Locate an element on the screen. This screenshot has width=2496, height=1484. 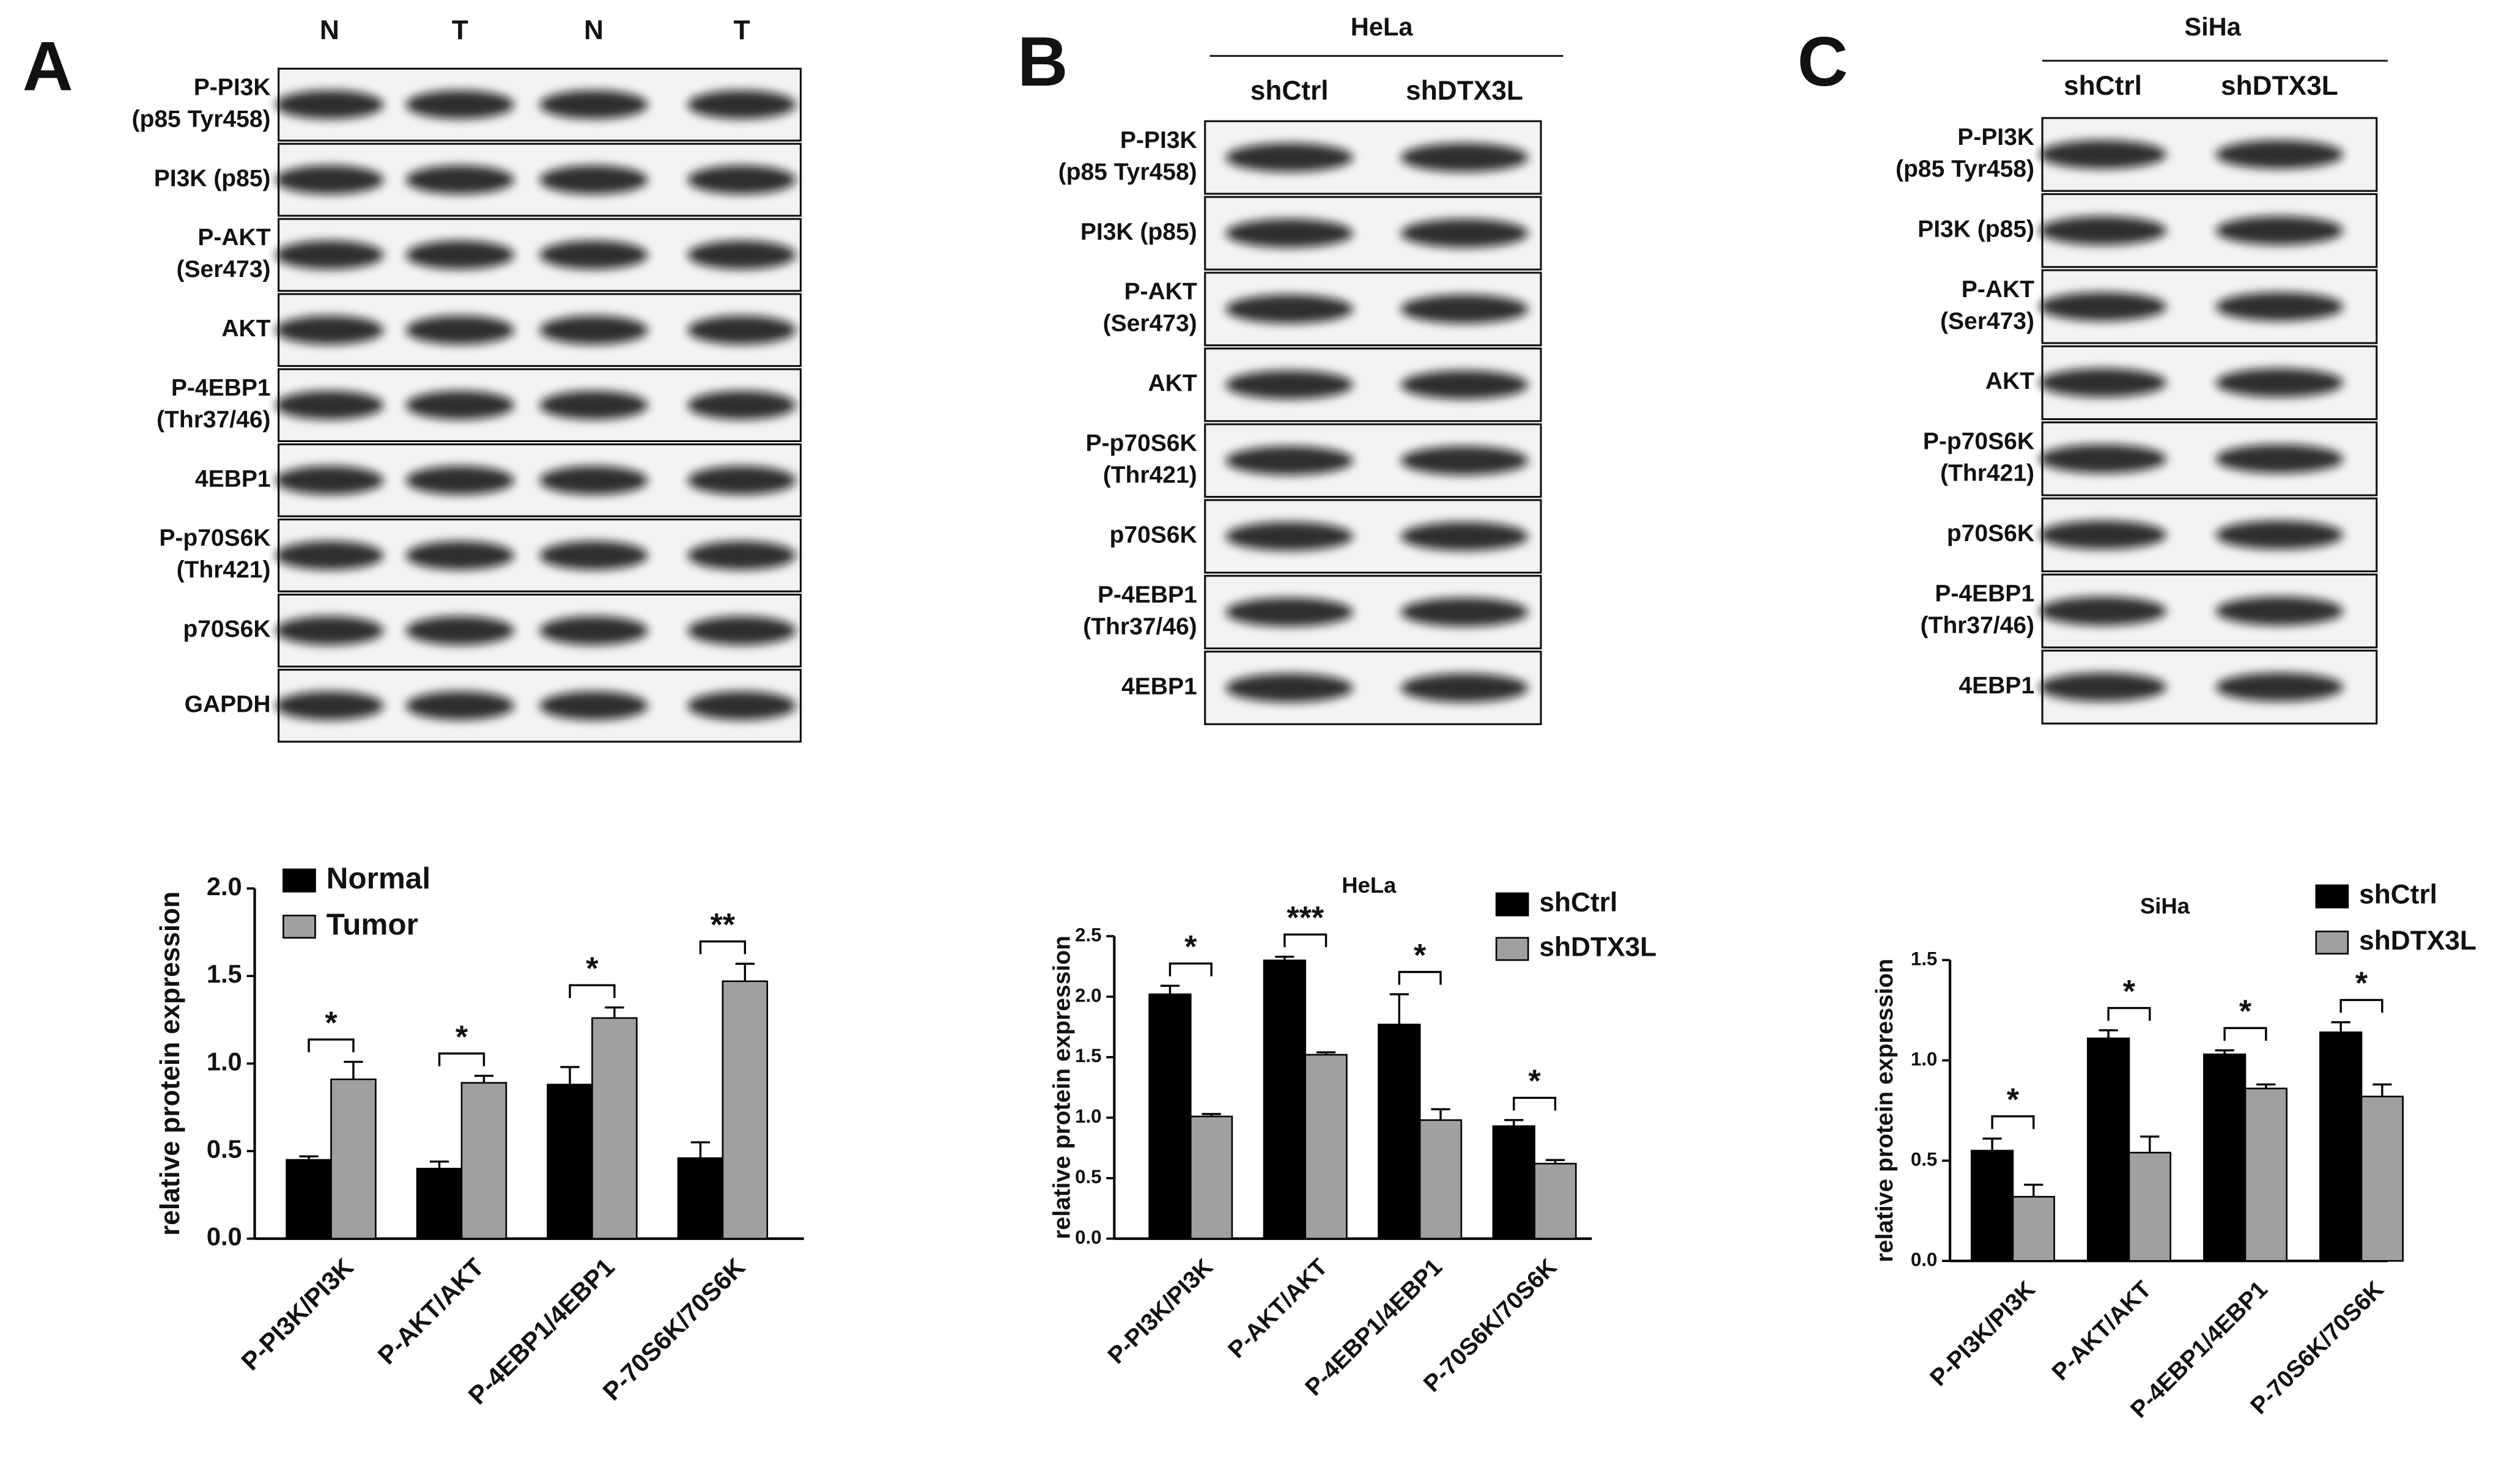
row-label: (Ser473) is located at coordinates (1150, 324).